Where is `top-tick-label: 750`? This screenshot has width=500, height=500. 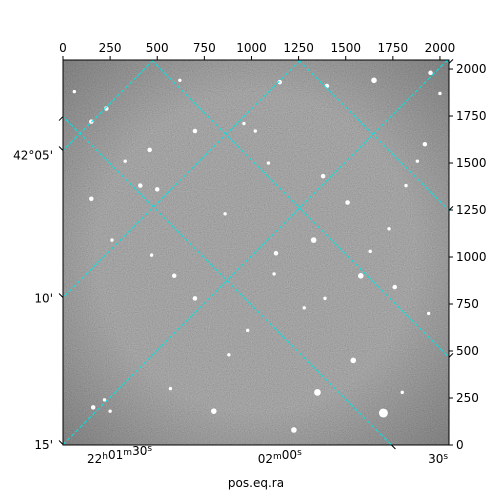 top-tick-label: 750 is located at coordinates (204, 48).